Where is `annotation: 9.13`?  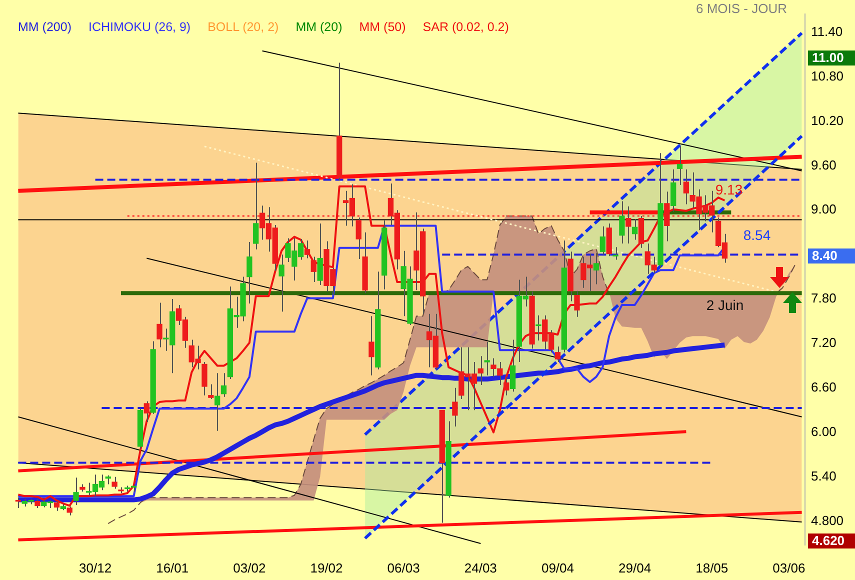 annotation: 9.13 is located at coordinates (729, 189).